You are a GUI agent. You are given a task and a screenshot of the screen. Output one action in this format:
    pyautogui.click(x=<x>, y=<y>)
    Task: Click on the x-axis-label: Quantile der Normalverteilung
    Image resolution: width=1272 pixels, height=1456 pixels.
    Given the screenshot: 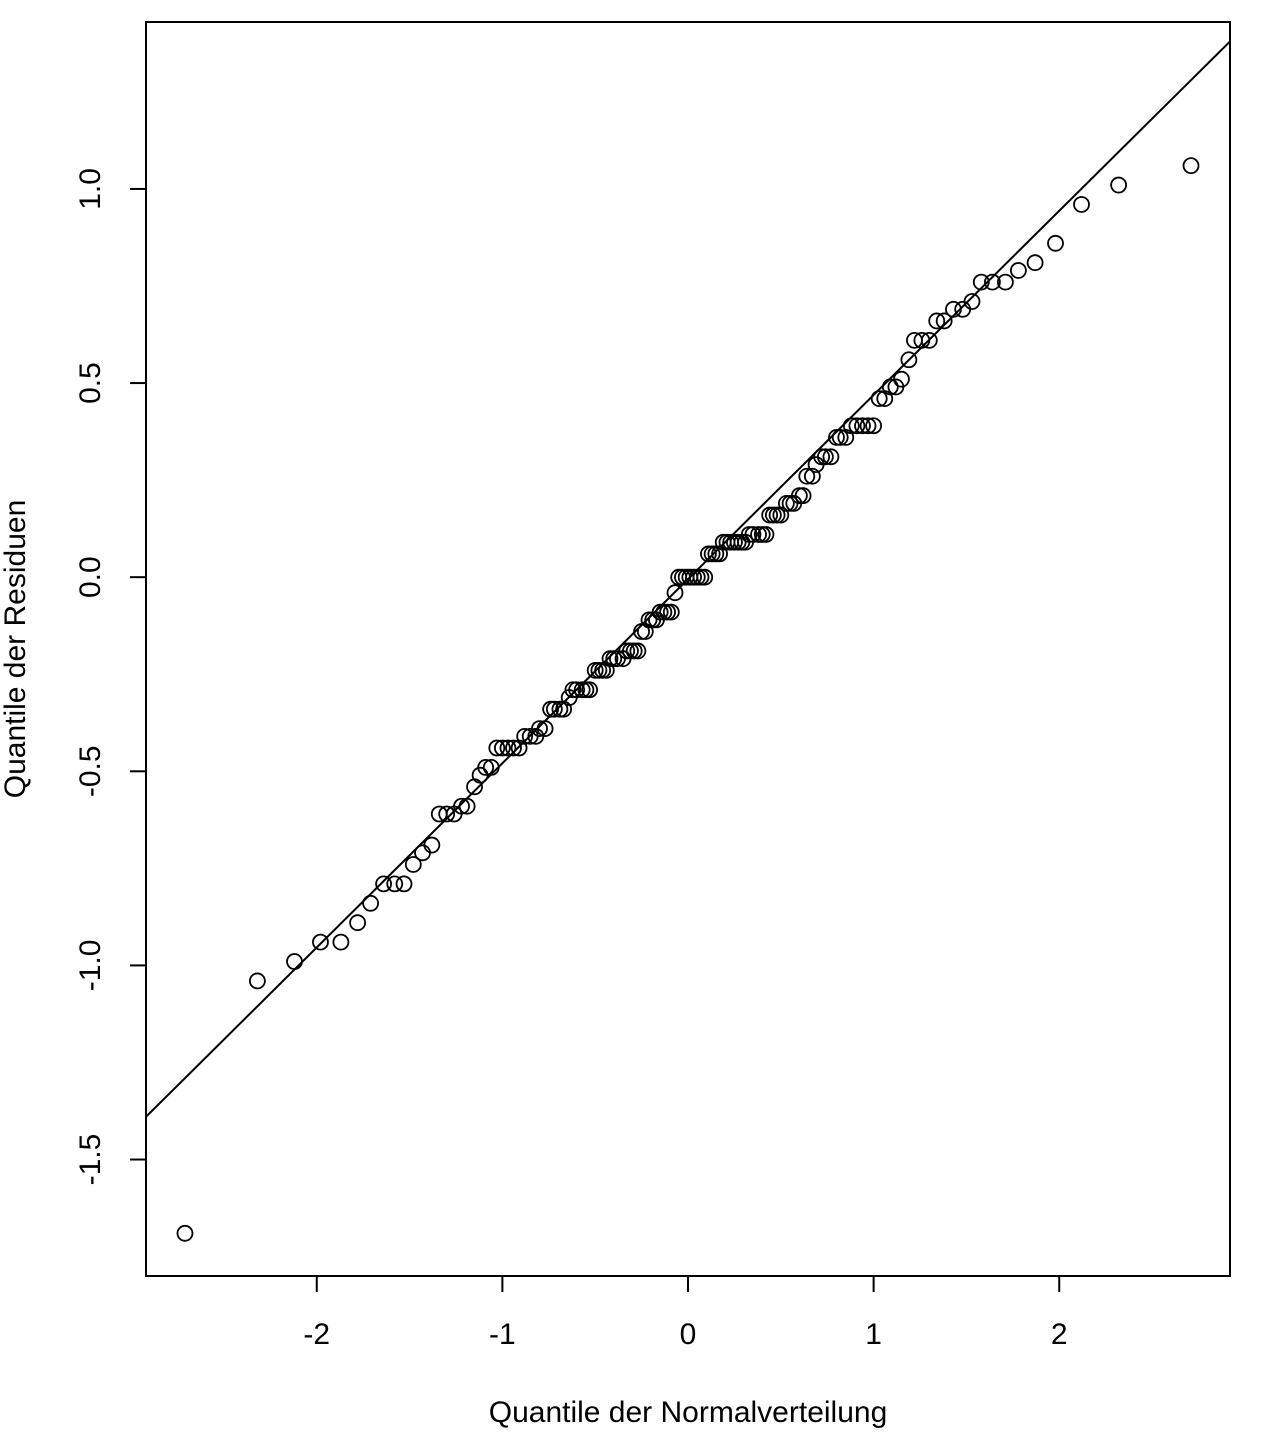 What is the action you would take?
    pyautogui.click(x=688, y=1412)
    